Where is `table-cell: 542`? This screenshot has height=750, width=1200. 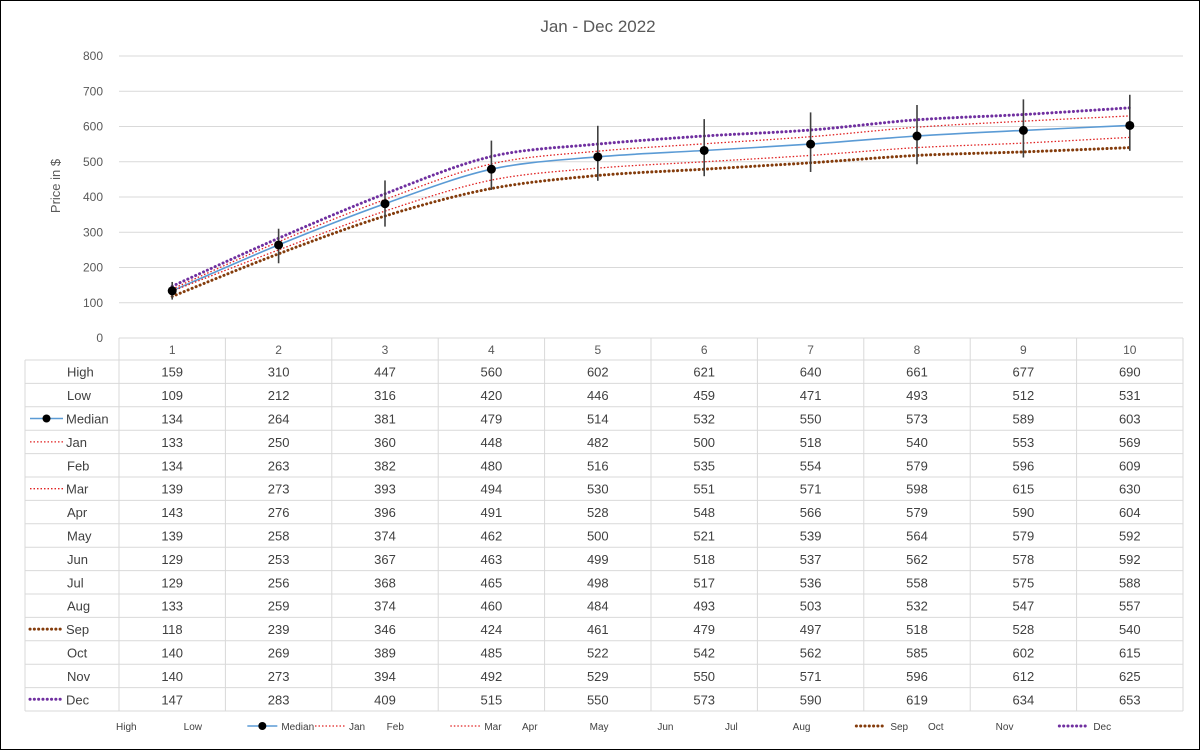
table-cell: 542 is located at coordinates (704, 653).